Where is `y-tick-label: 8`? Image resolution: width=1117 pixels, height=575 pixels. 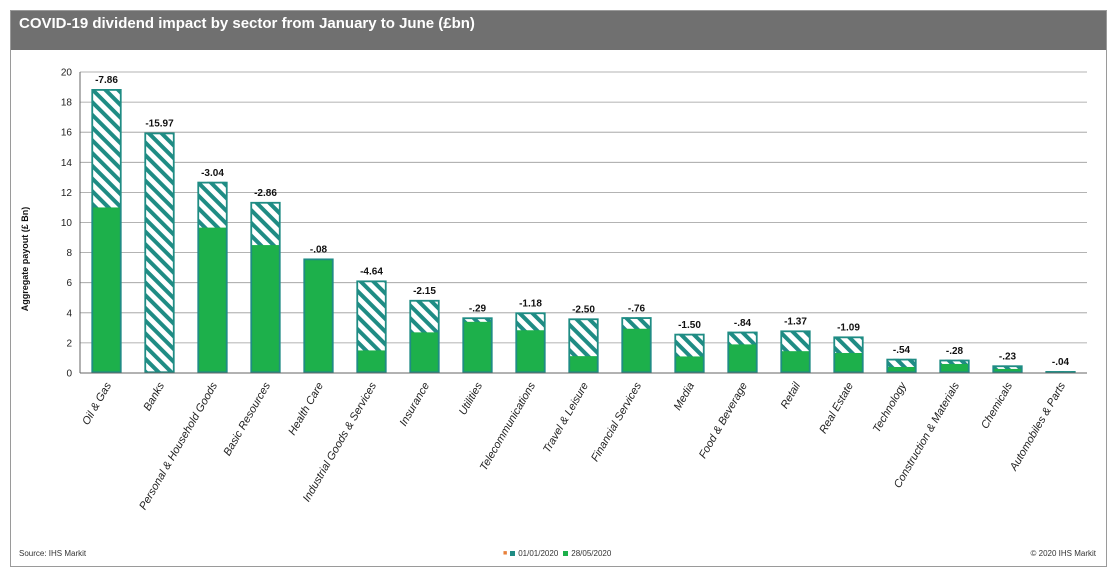 y-tick-label: 8 is located at coordinates (69, 253).